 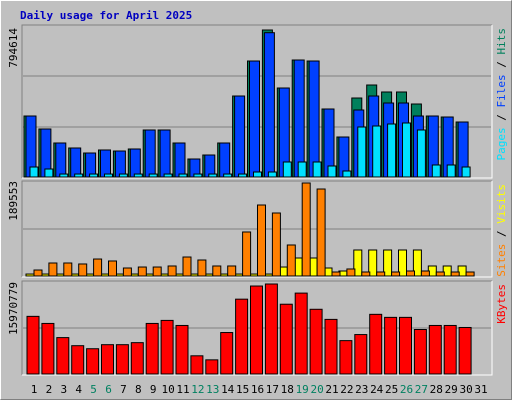 What do you see at coordinates (302, 389) in the screenshot?
I see `x-tick-label: 19` at bounding box center [302, 389].